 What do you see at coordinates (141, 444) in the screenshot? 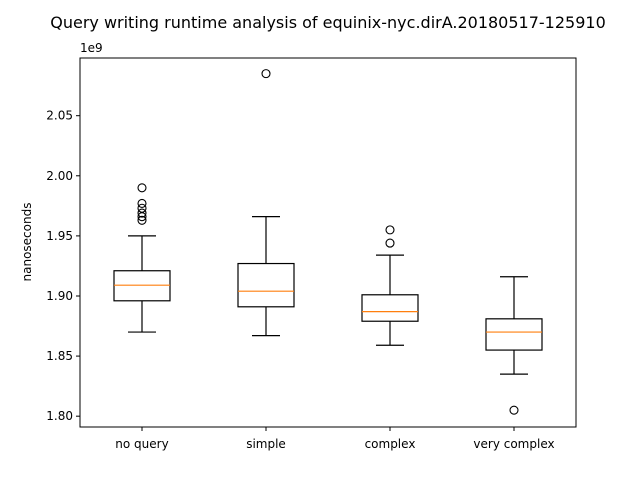
I see `x-tick-label: no query` at bounding box center [141, 444].